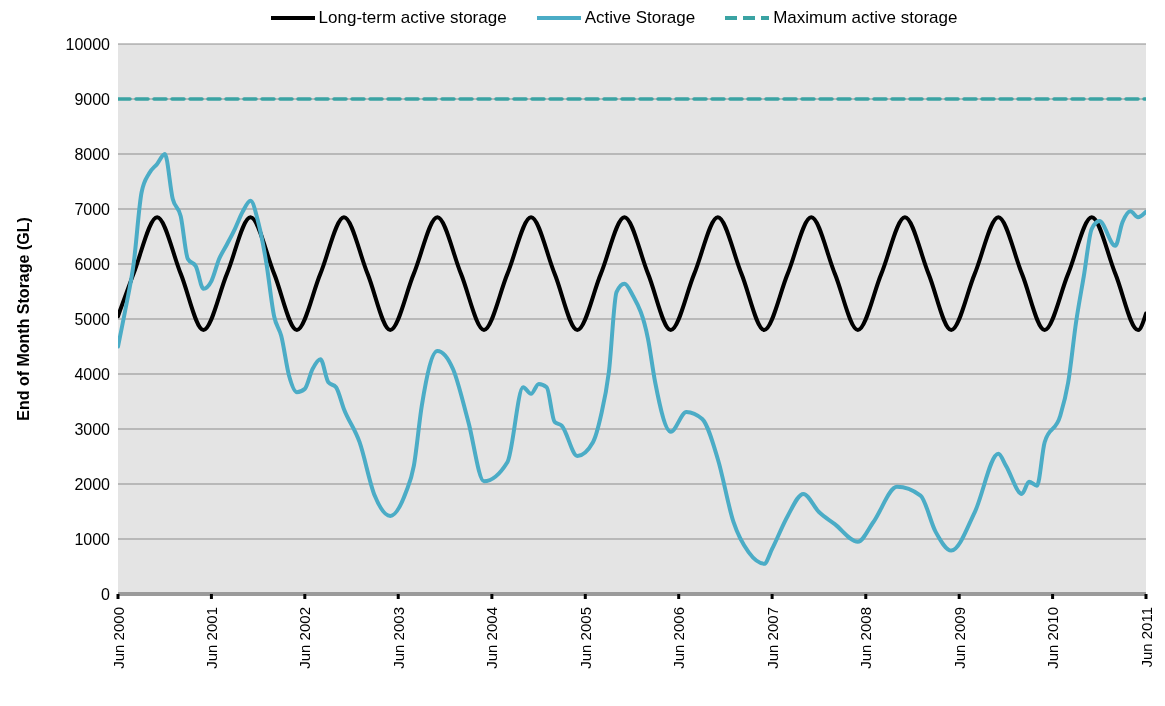  Describe the element at coordinates (632, 273) in the screenshot. I see `line-series` at that location.